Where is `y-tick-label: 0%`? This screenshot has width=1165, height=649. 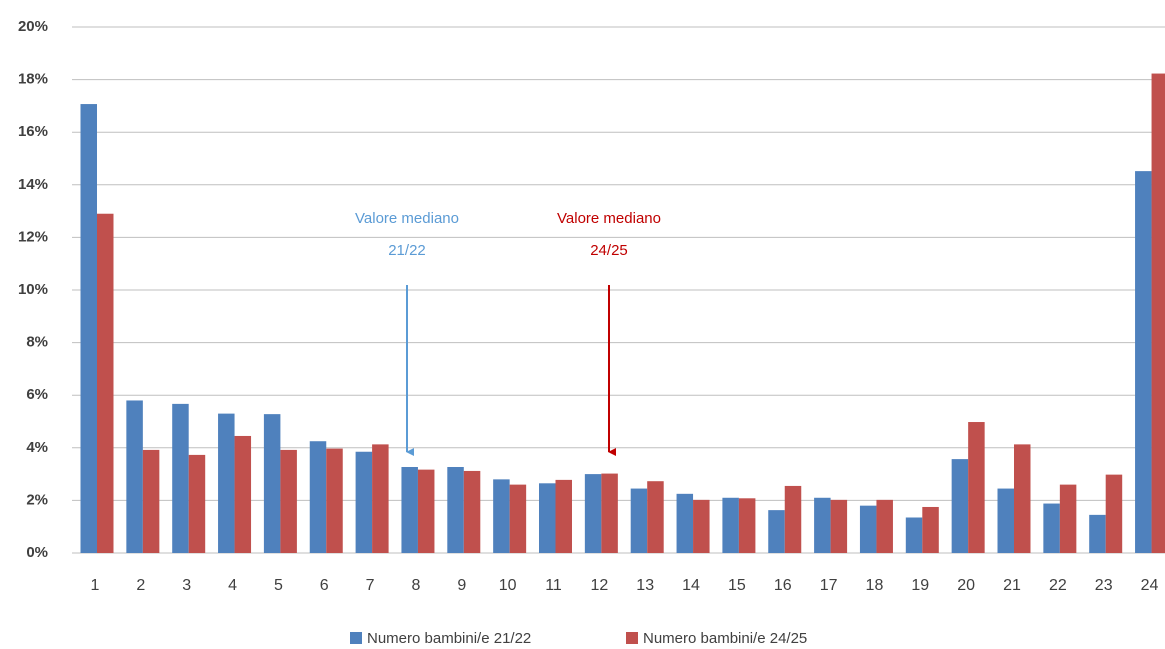 y-tick-label: 0% is located at coordinates (37, 552).